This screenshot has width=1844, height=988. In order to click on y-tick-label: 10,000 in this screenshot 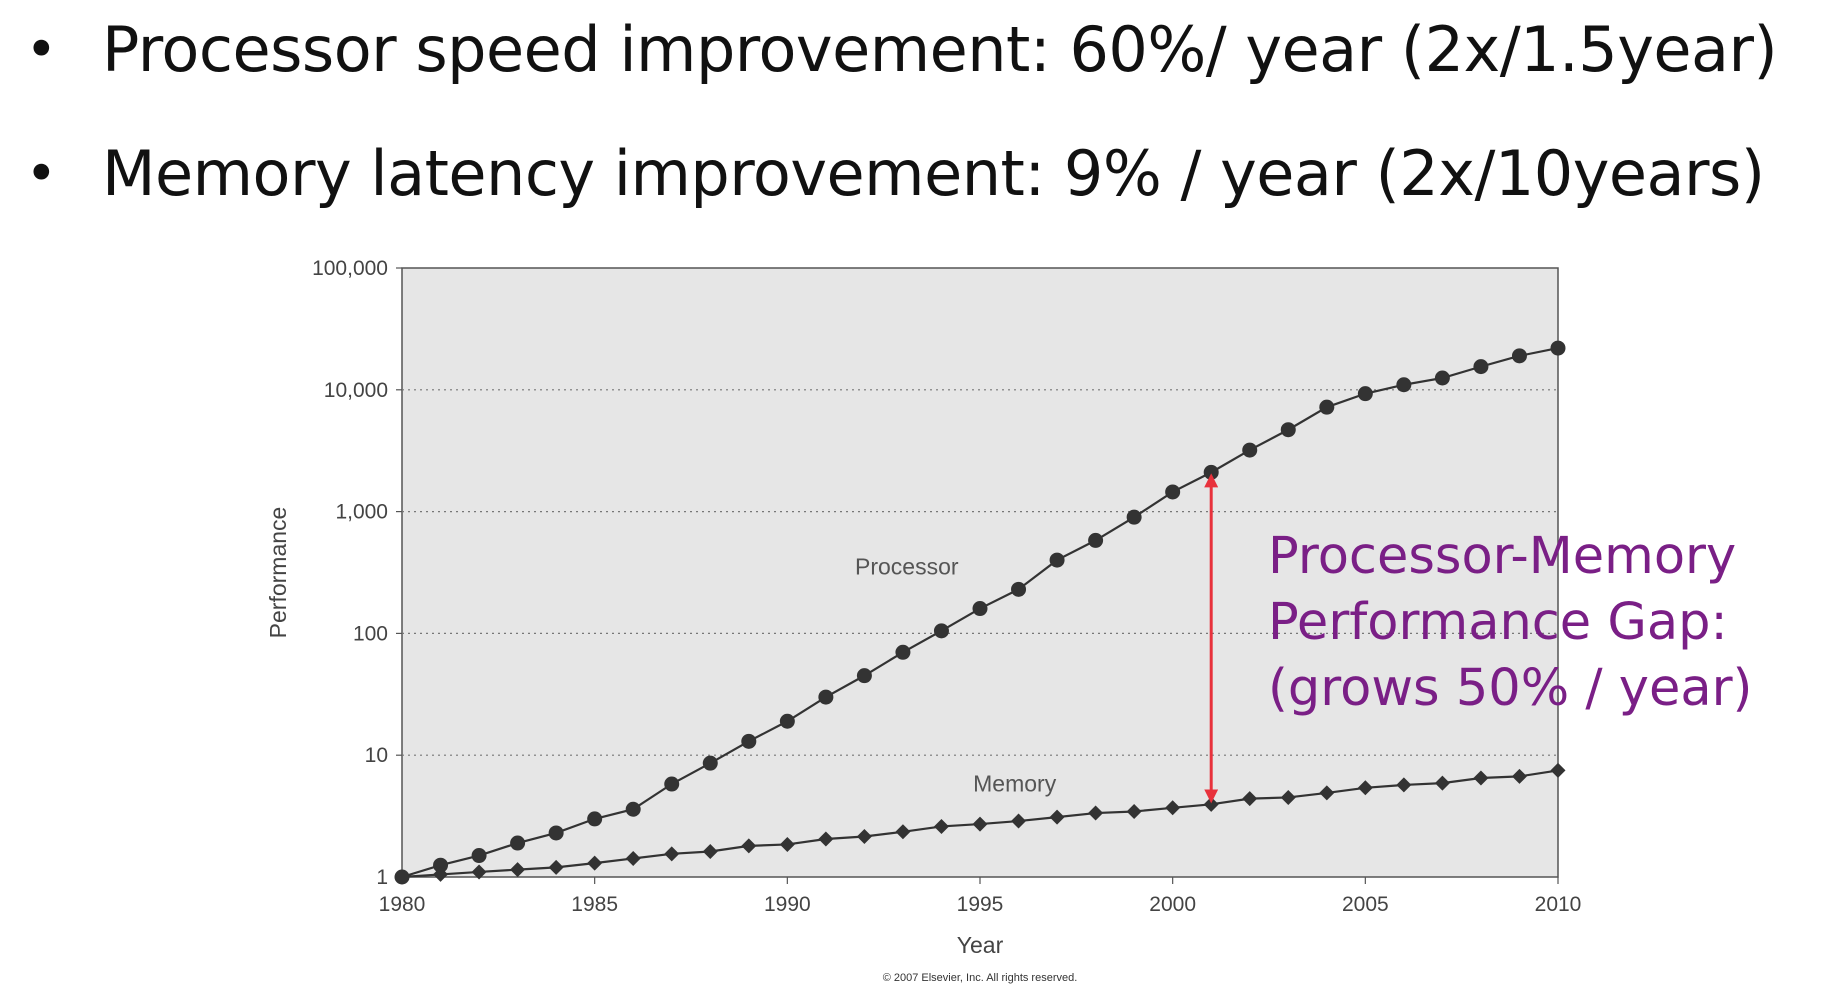, I will do `click(356, 390)`.